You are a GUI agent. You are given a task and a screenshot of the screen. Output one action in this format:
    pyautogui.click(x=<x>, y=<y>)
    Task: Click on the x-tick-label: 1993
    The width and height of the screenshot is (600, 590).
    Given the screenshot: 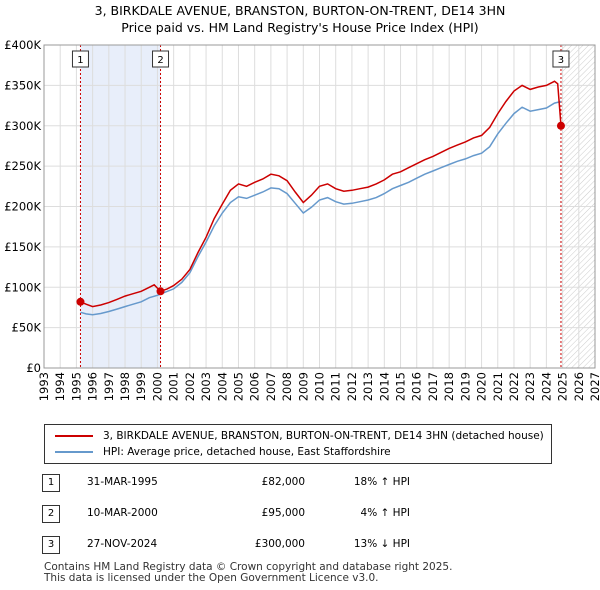 What is the action you would take?
    pyautogui.click(x=44, y=386)
    